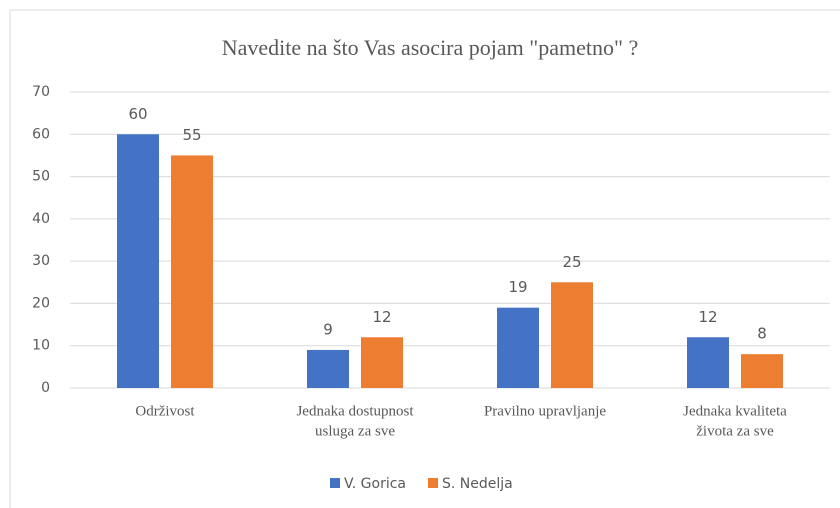  What do you see at coordinates (41, 303) in the screenshot?
I see `y-tick-label: 20` at bounding box center [41, 303].